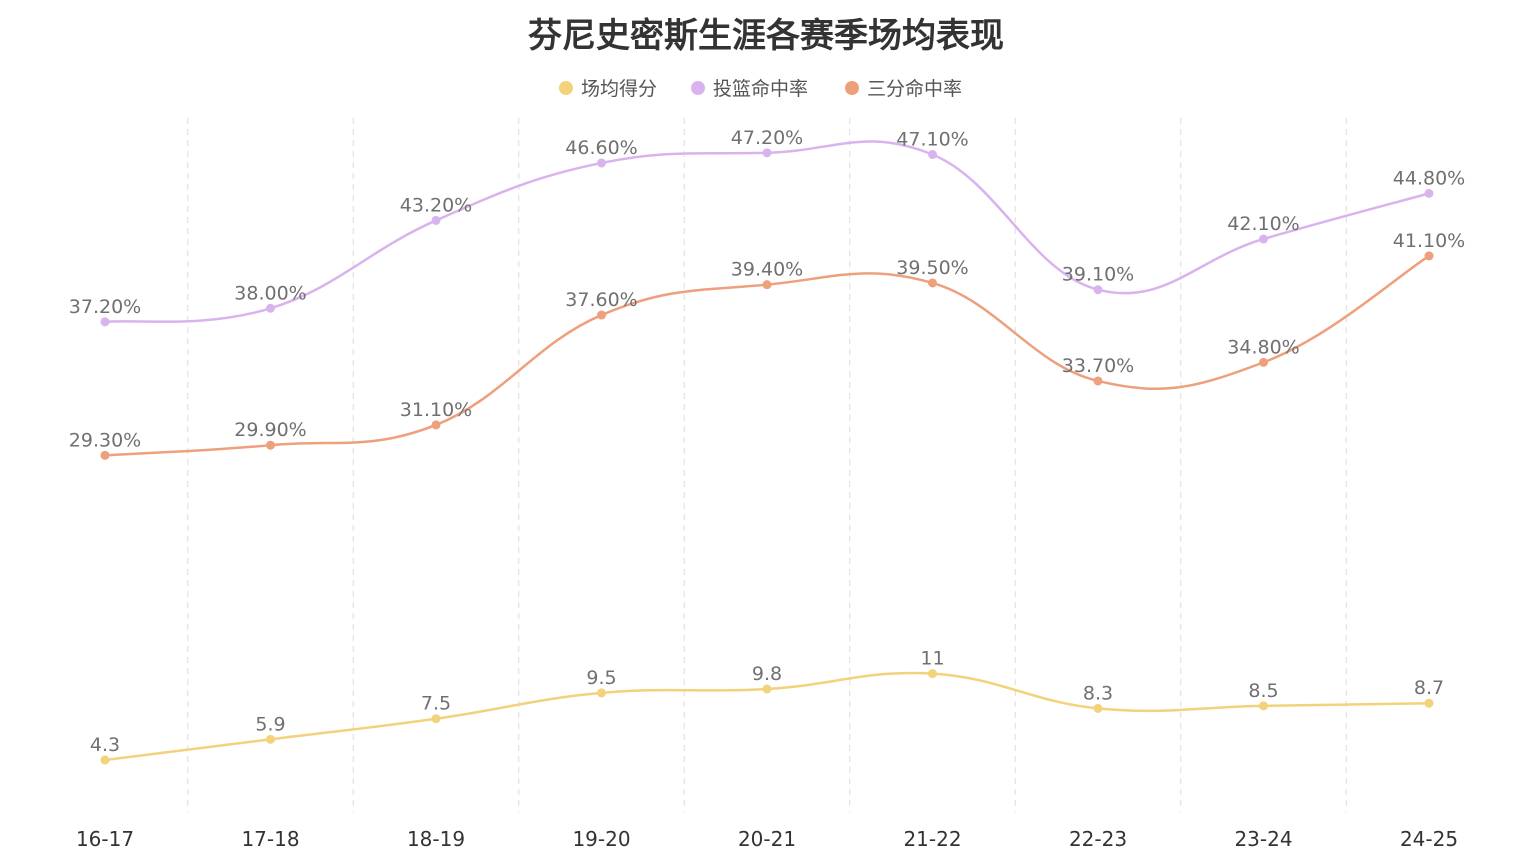  What do you see at coordinates (1263, 691) in the screenshot?
I see `data-label: 8.5` at bounding box center [1263, 691].